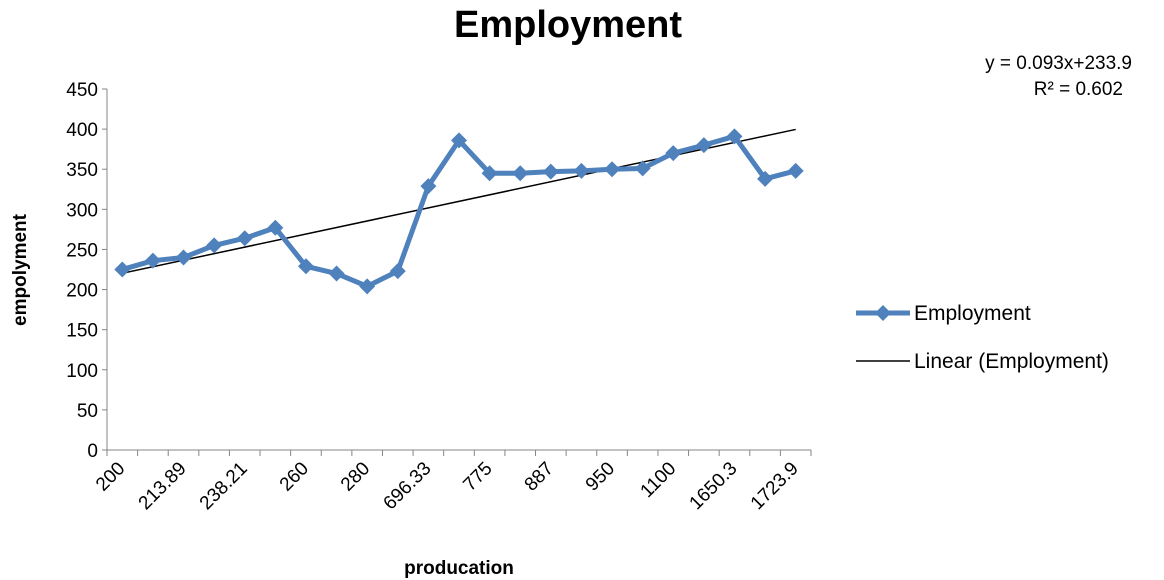 The image size is (1164, 580). Describe the element at coordinates (82, 130) in the screenshot. I see `y-tick-label: 400` at that location.